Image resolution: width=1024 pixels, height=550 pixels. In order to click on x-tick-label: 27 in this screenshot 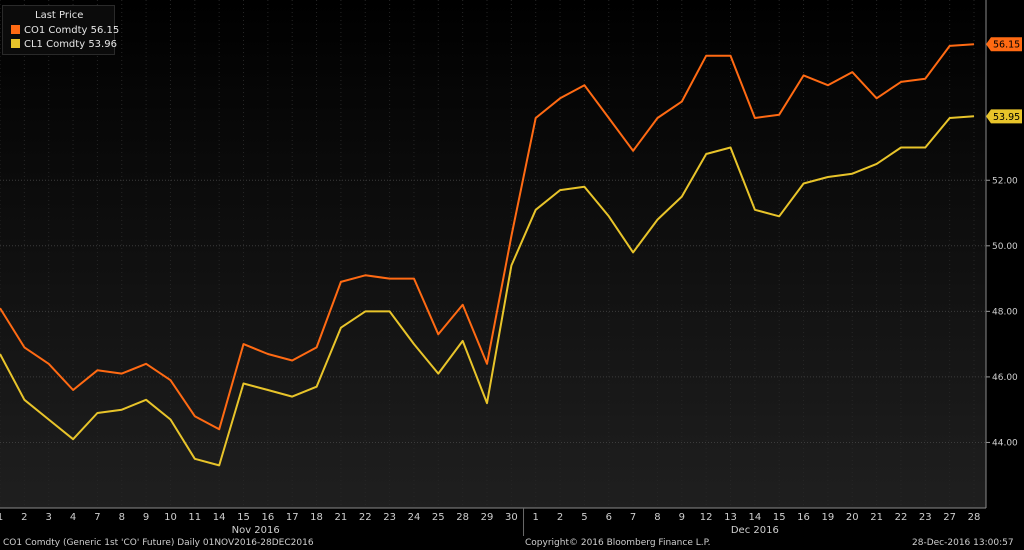, I will do `click(949, 517)`.